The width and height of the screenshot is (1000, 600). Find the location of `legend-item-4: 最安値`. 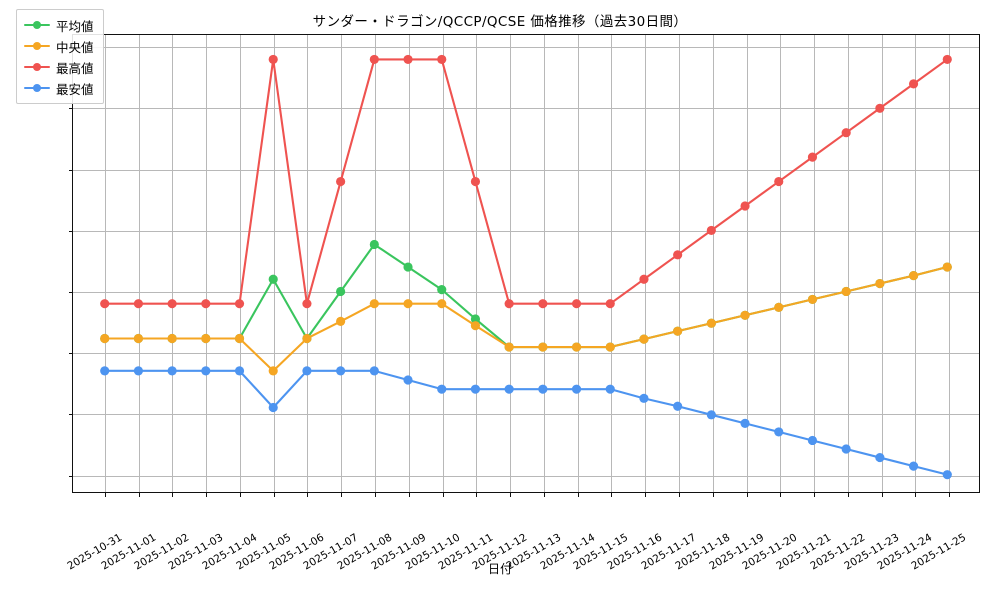

legend-item-4: 最安値 is located at coordinates (59, 88).